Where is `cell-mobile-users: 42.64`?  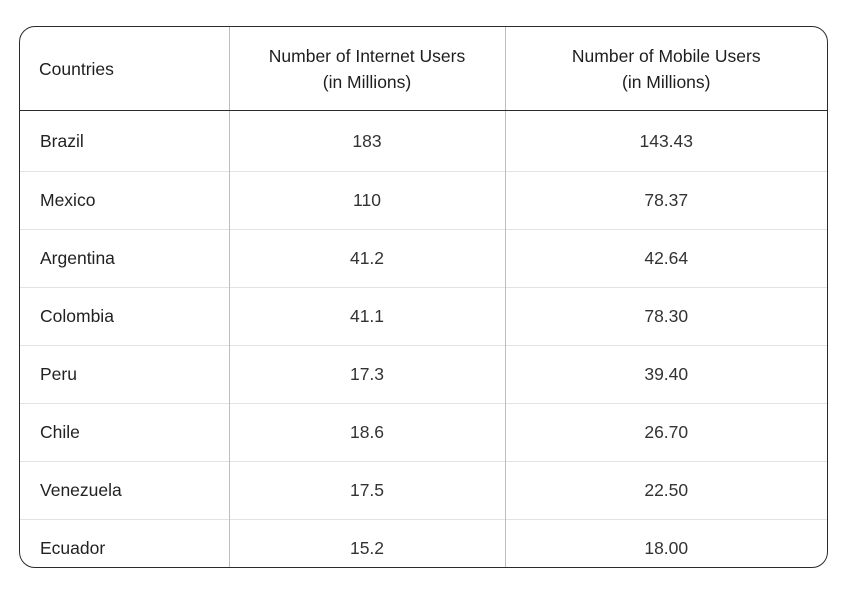
cell-mobile-users: 42.64 is located at coordinates (666, 258).